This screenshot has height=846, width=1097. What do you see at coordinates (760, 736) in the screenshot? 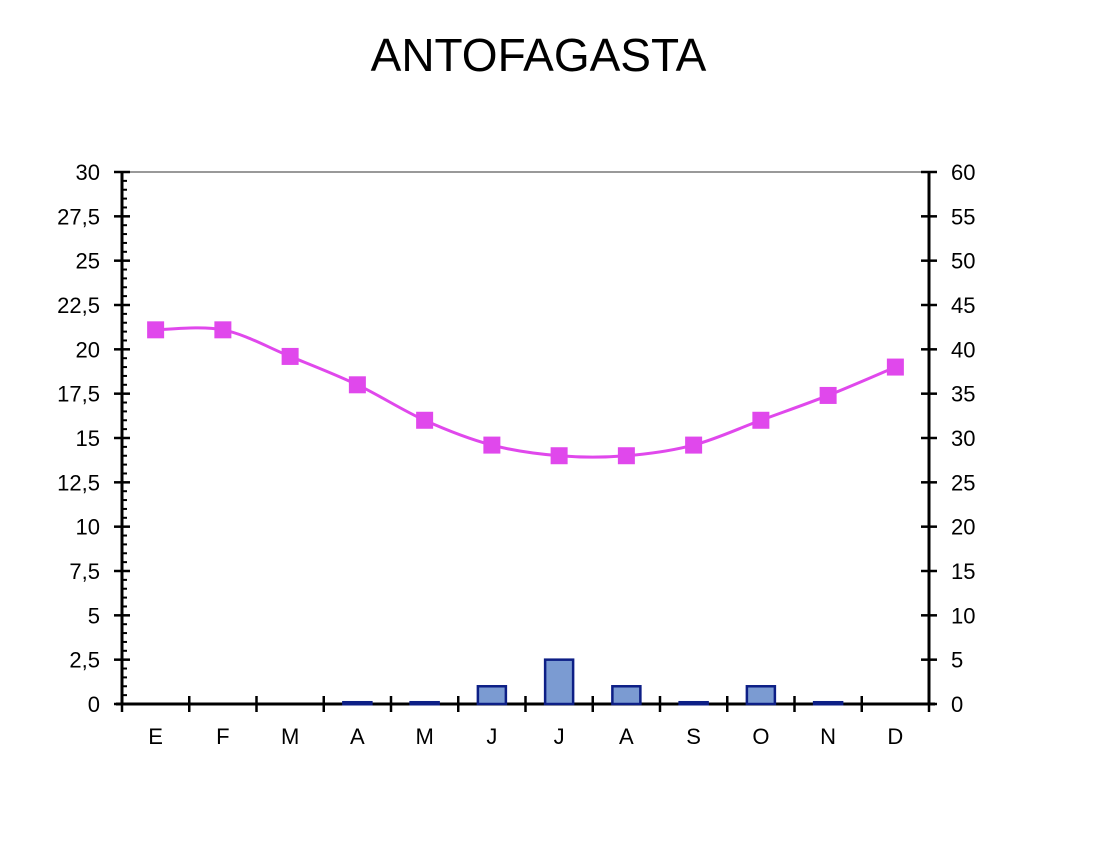
I see `x-tick-label: O` at bounding box center [760, 736].